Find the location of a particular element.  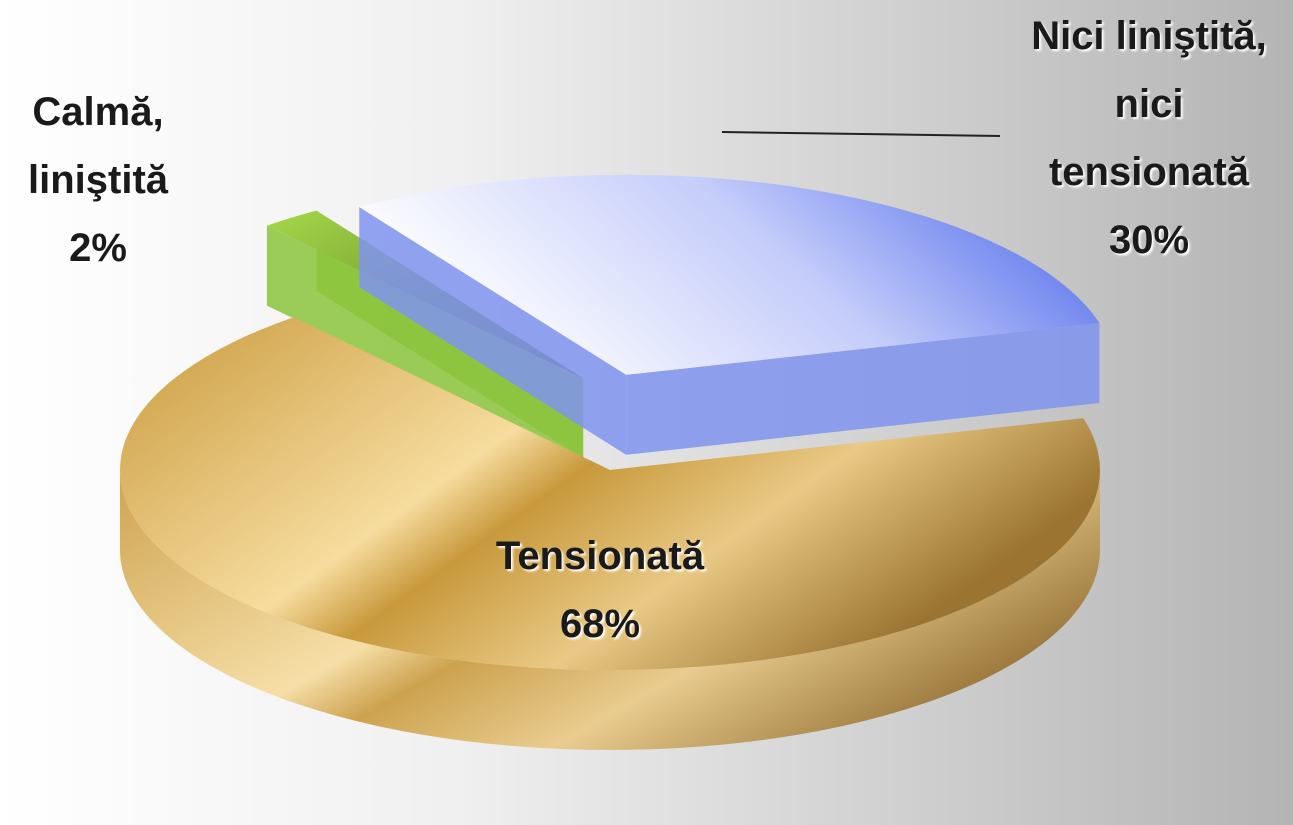

value-label: 68% is located at coordinates (600, 624).